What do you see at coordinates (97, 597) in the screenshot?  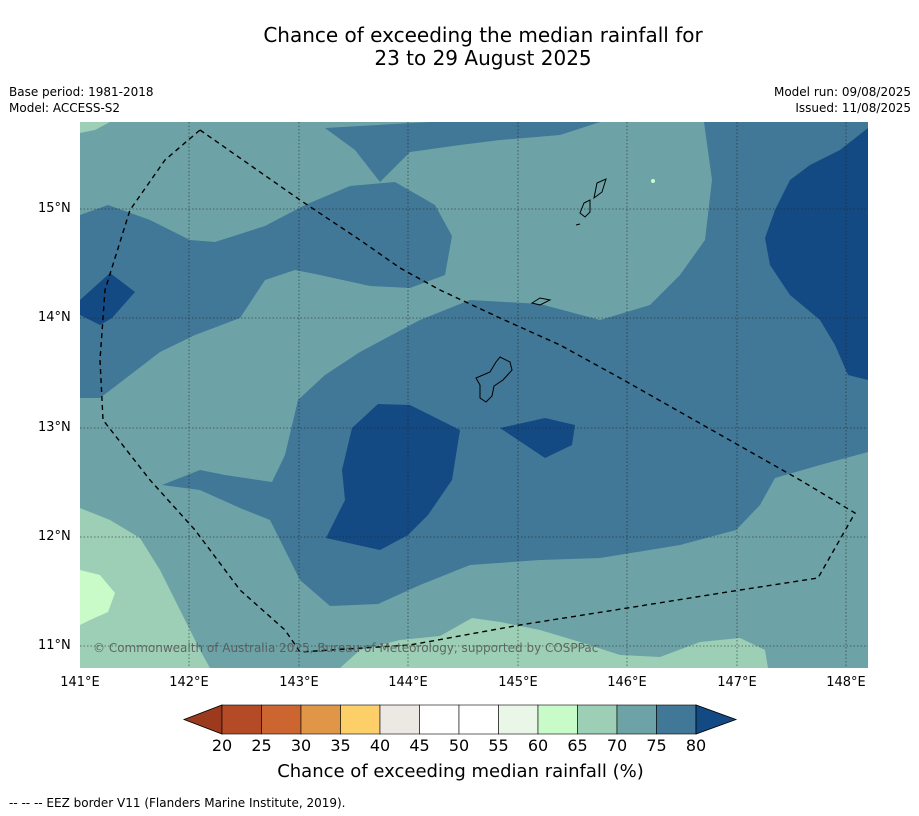 I see `contour-60-65-southwest` at bounding box center [97, 597].